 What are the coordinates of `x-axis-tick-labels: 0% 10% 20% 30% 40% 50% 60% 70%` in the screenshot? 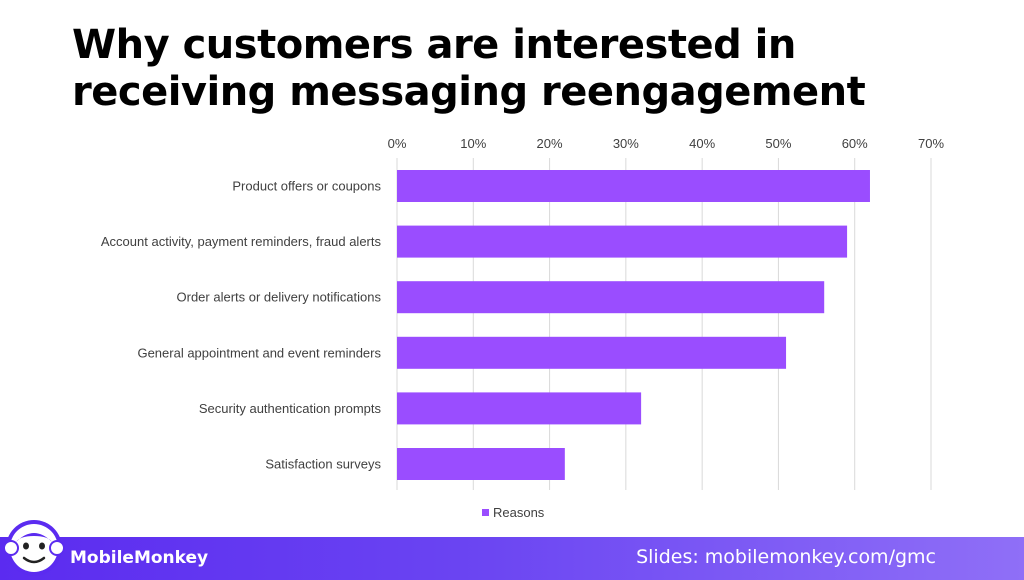 It's located at (666, 143).